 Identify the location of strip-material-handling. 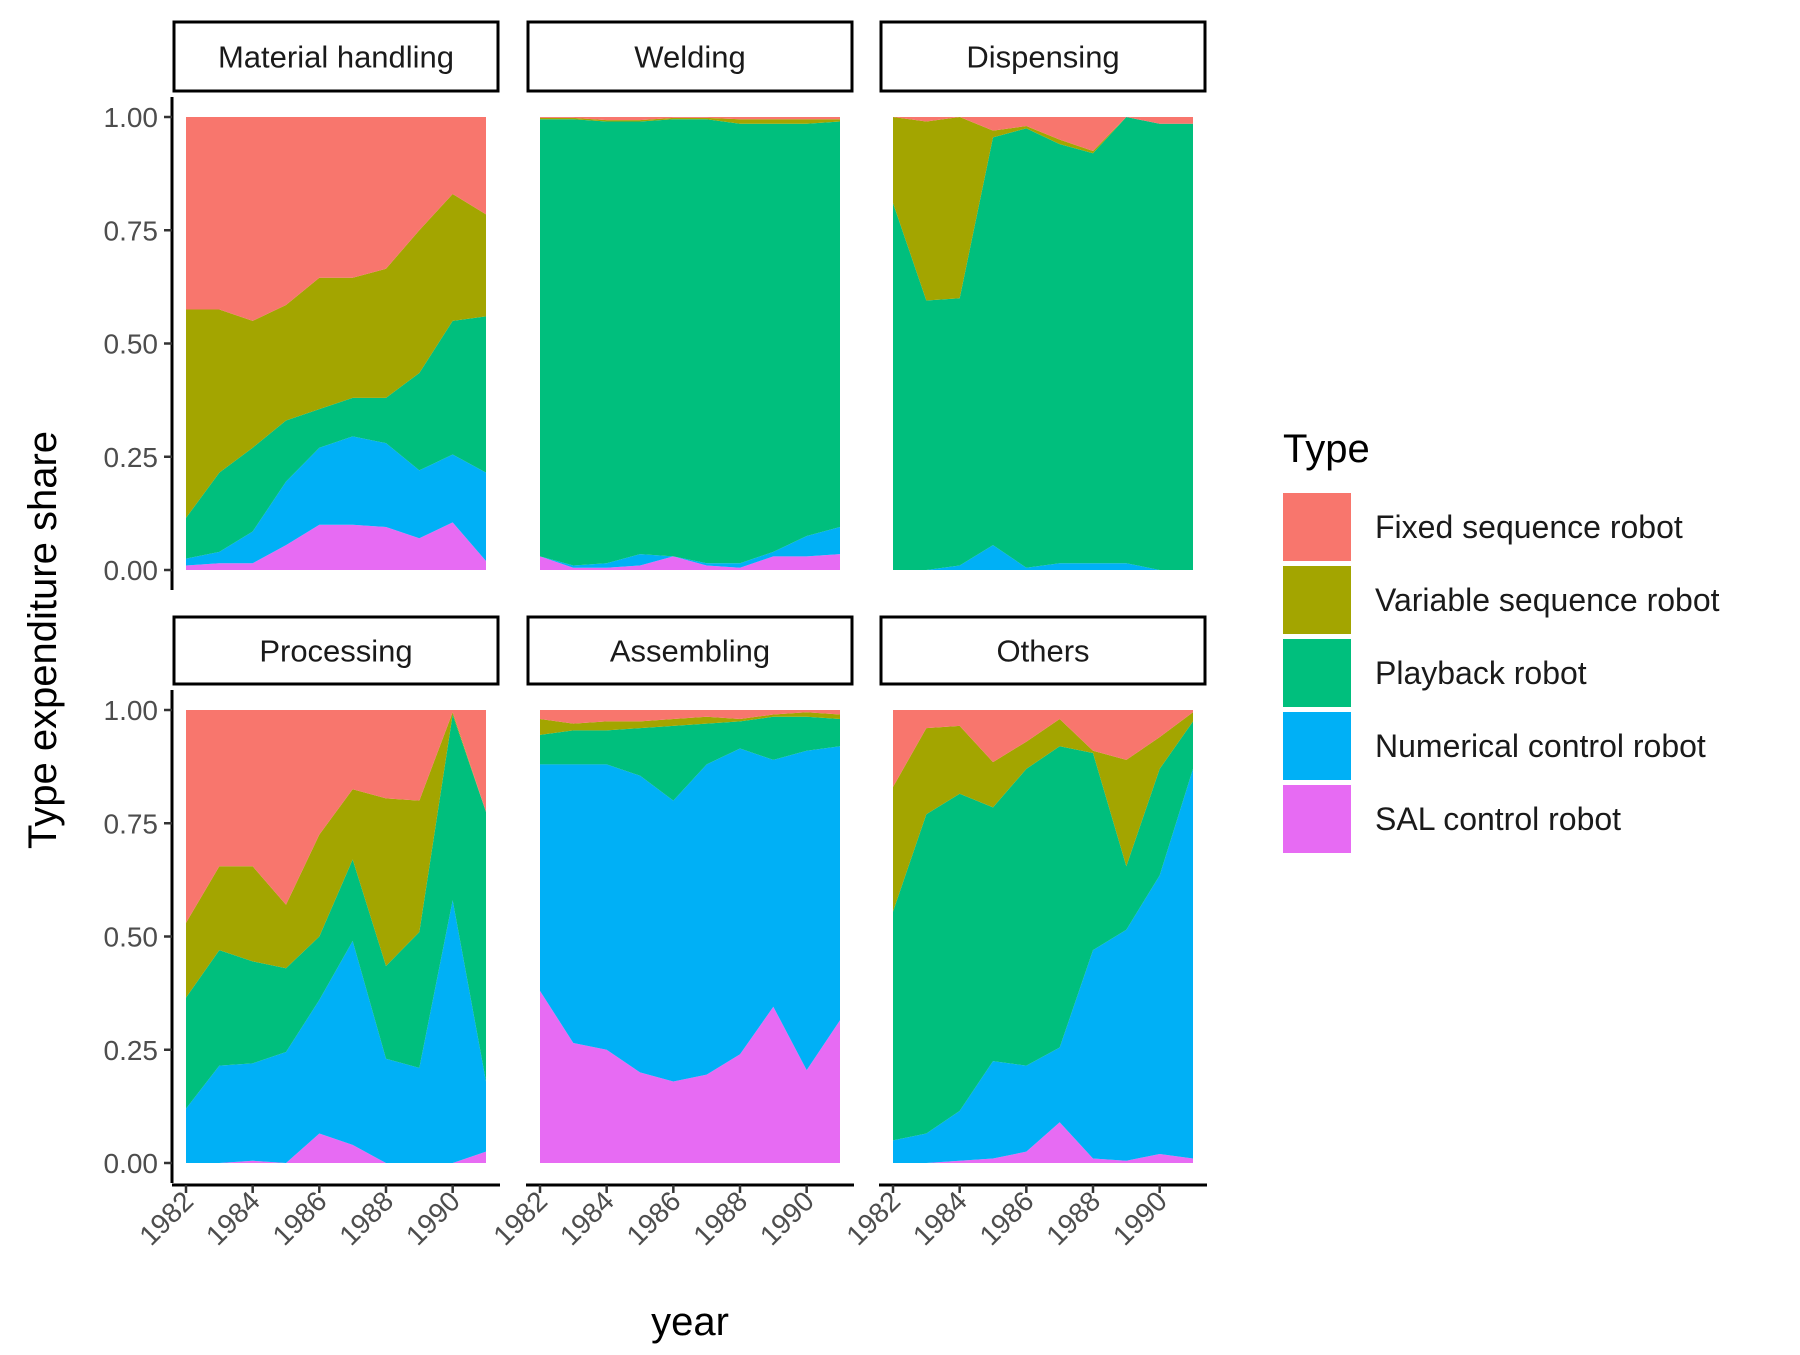
(336, 56).